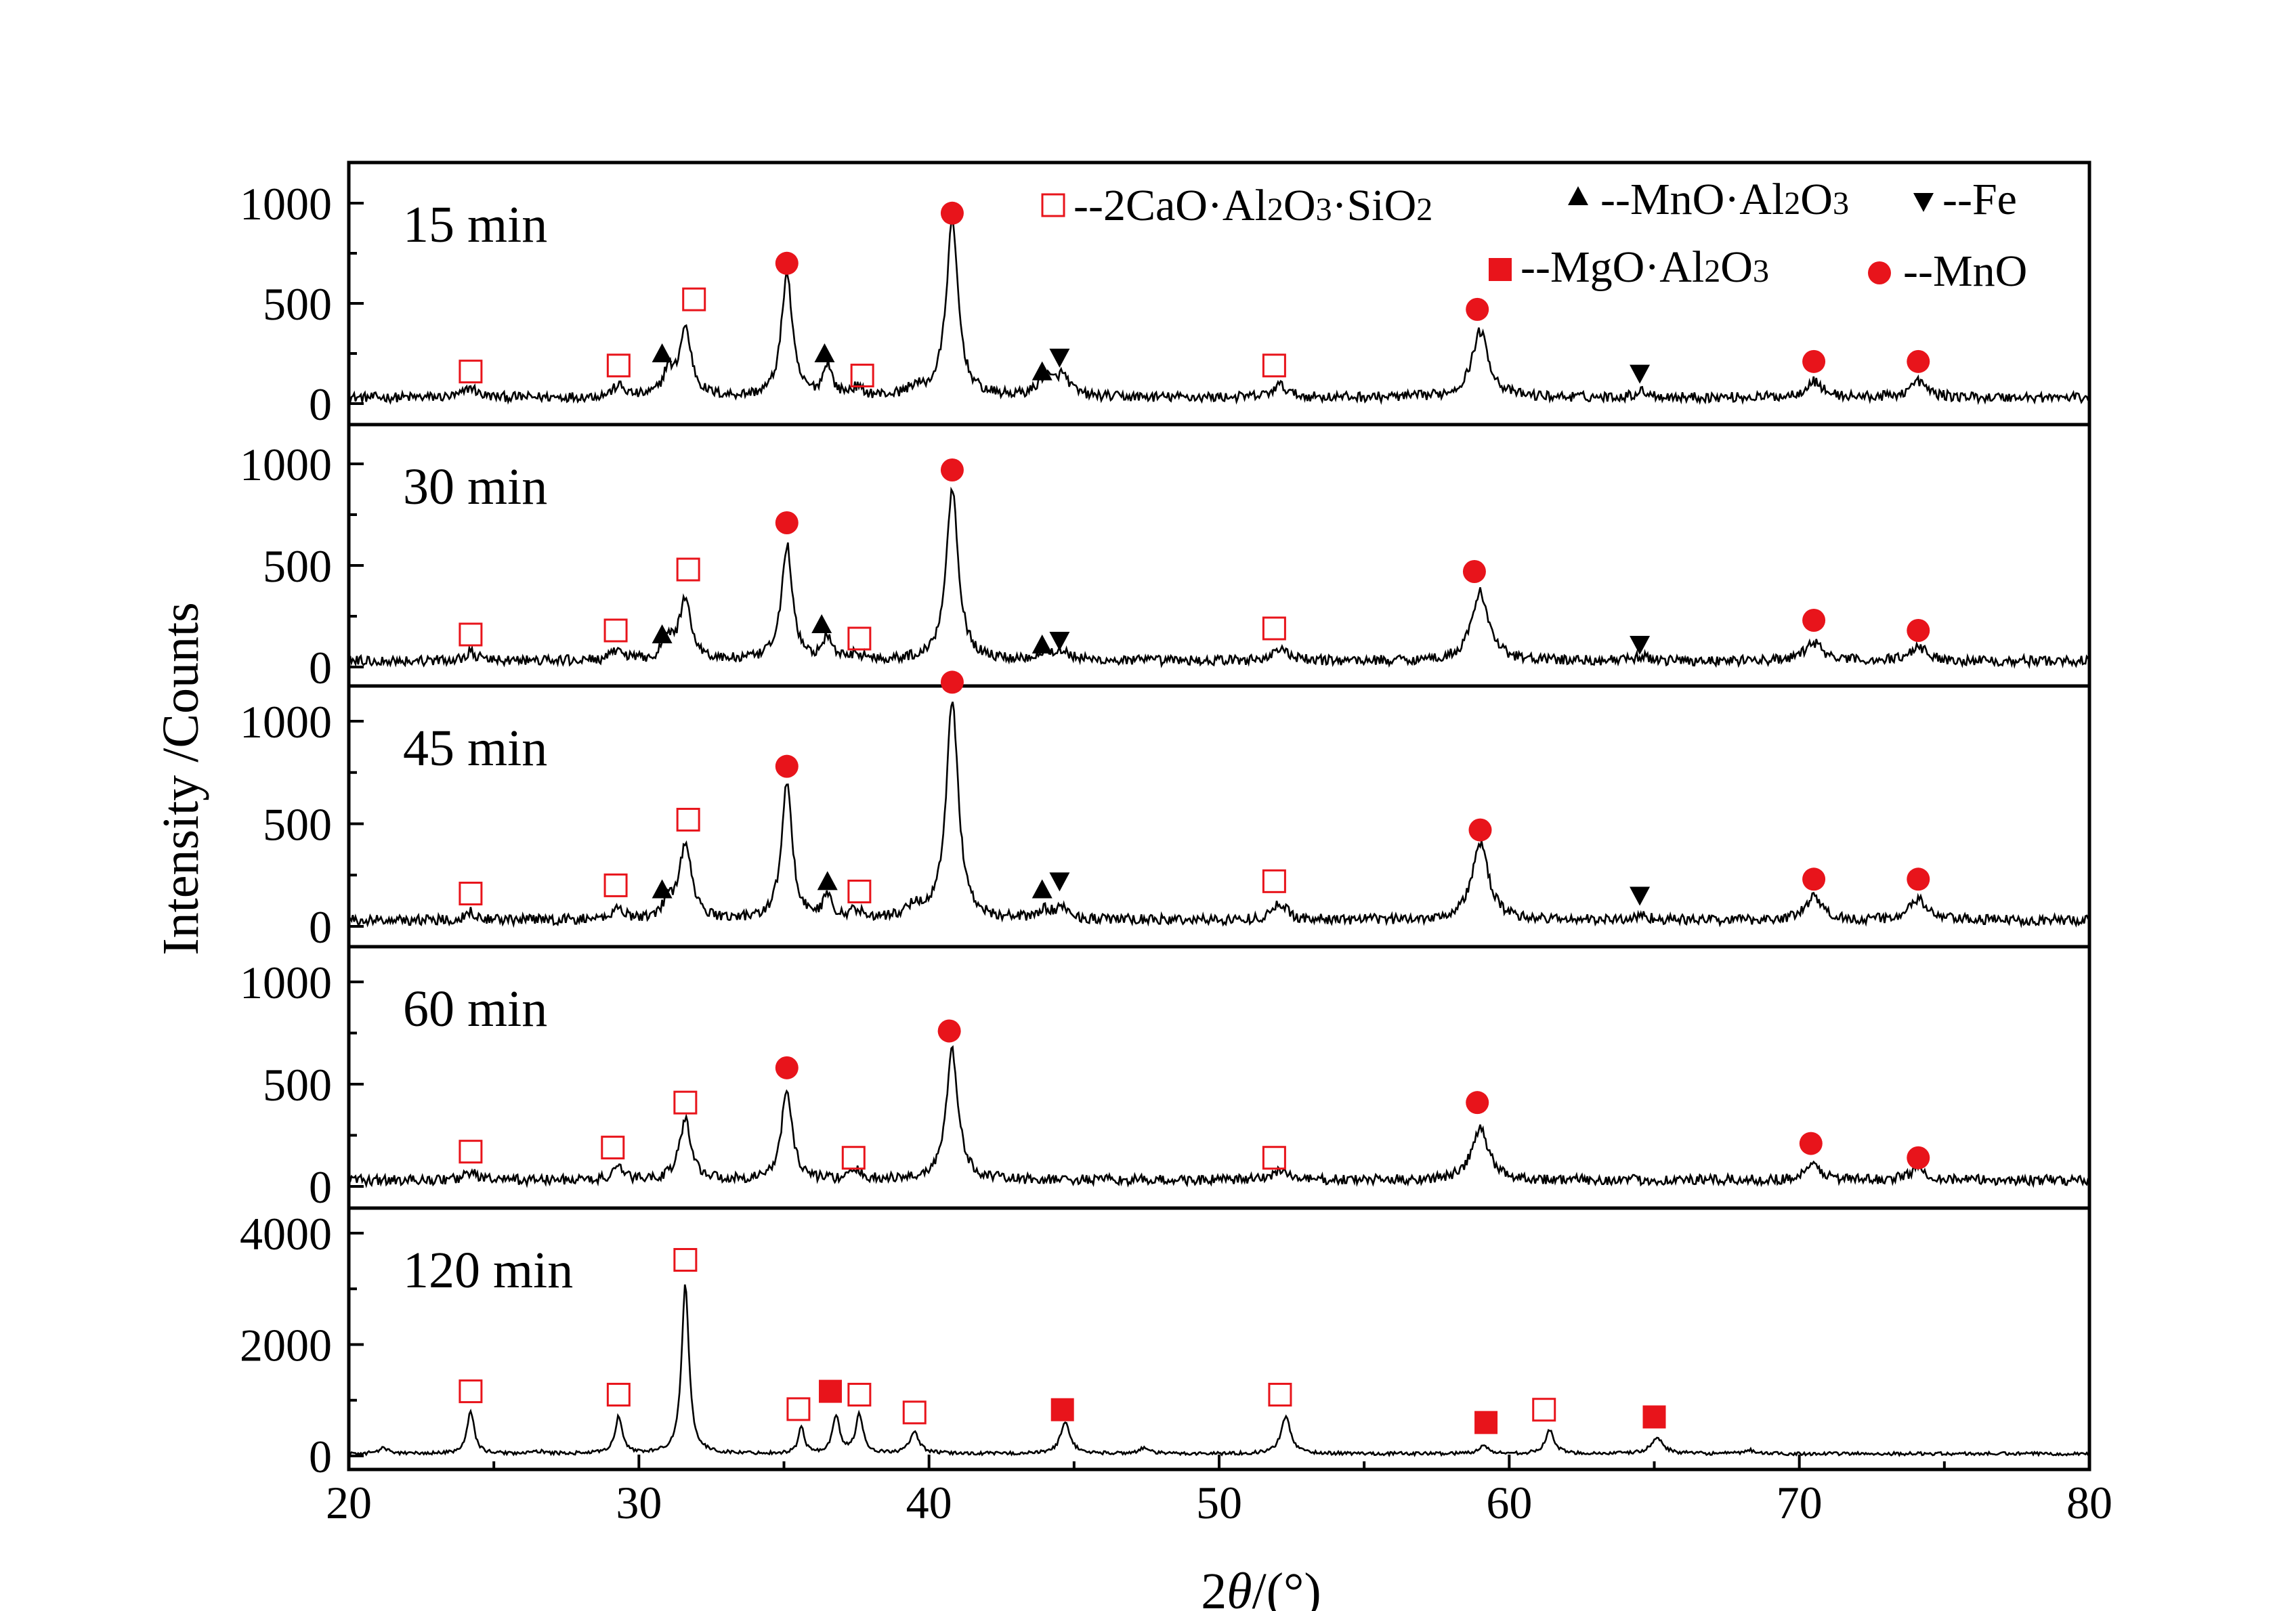  I want to click on series-label: 15 min, so click(475, 224).